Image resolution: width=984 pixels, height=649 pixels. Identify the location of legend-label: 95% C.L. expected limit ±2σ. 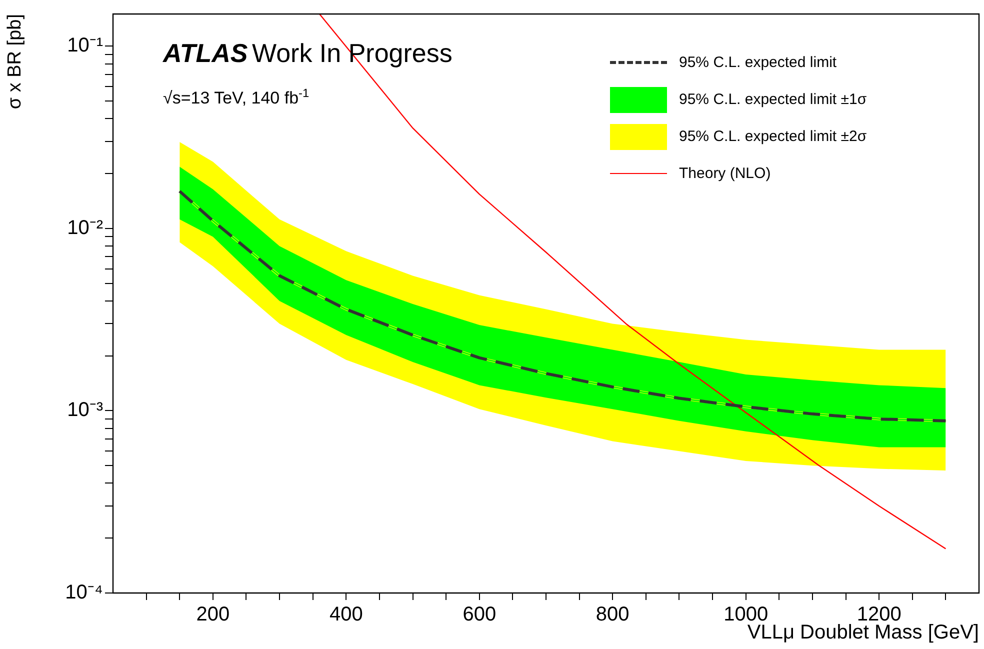
(773, 136).